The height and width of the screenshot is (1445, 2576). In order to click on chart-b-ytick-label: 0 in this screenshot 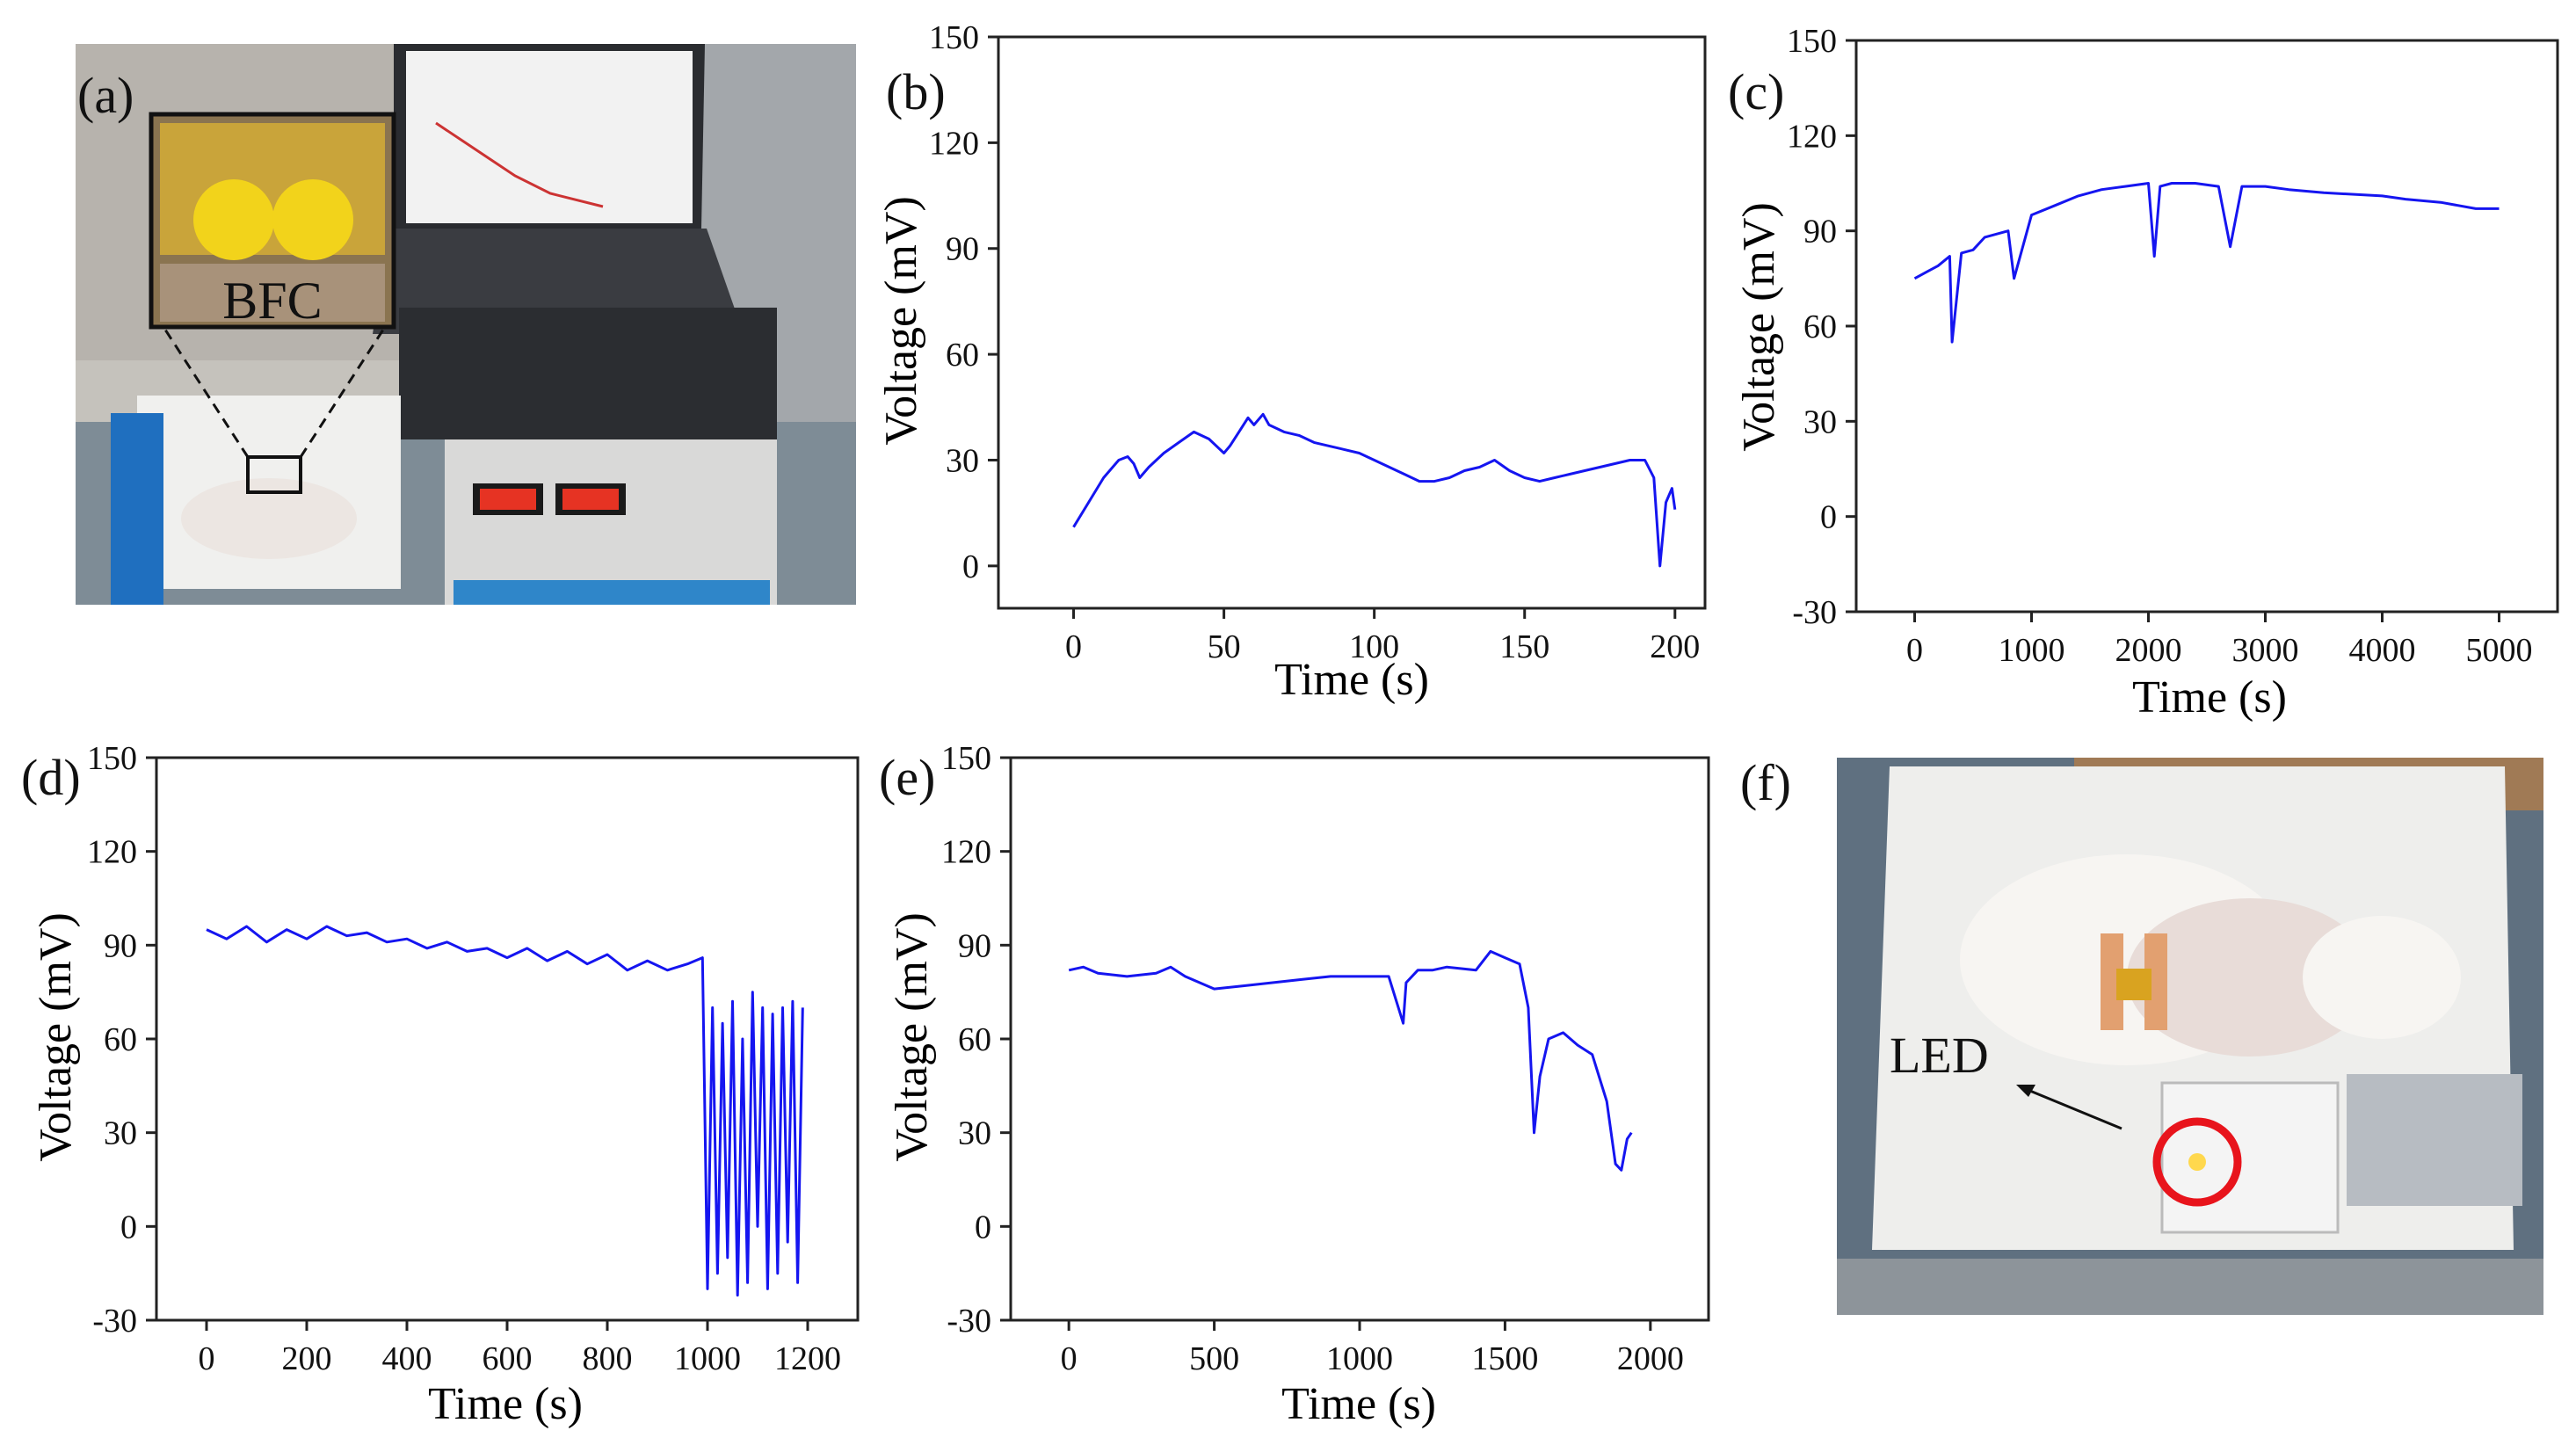, I will do `click(970, 566)`.